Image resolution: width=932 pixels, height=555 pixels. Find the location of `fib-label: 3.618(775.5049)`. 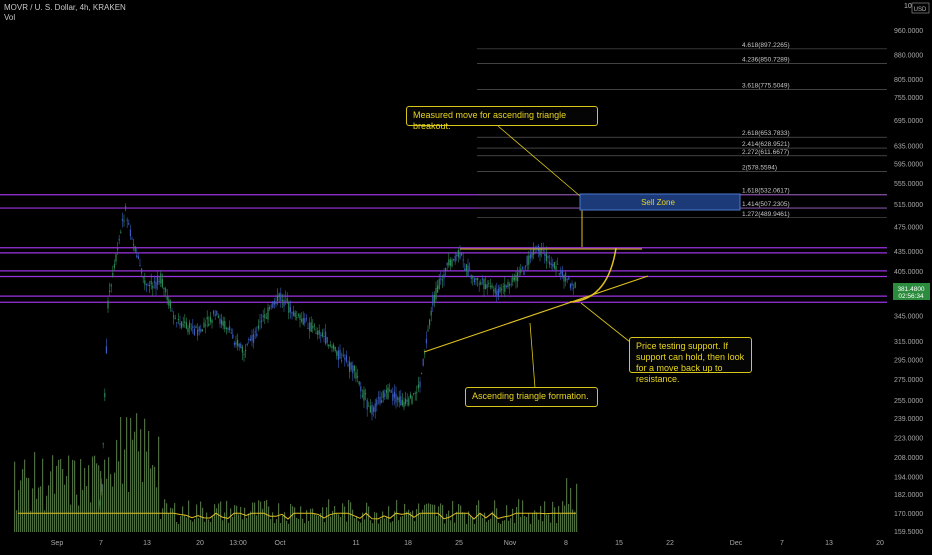

fib-label: 3.618(775.5049) is located at coordinates (766, 86).